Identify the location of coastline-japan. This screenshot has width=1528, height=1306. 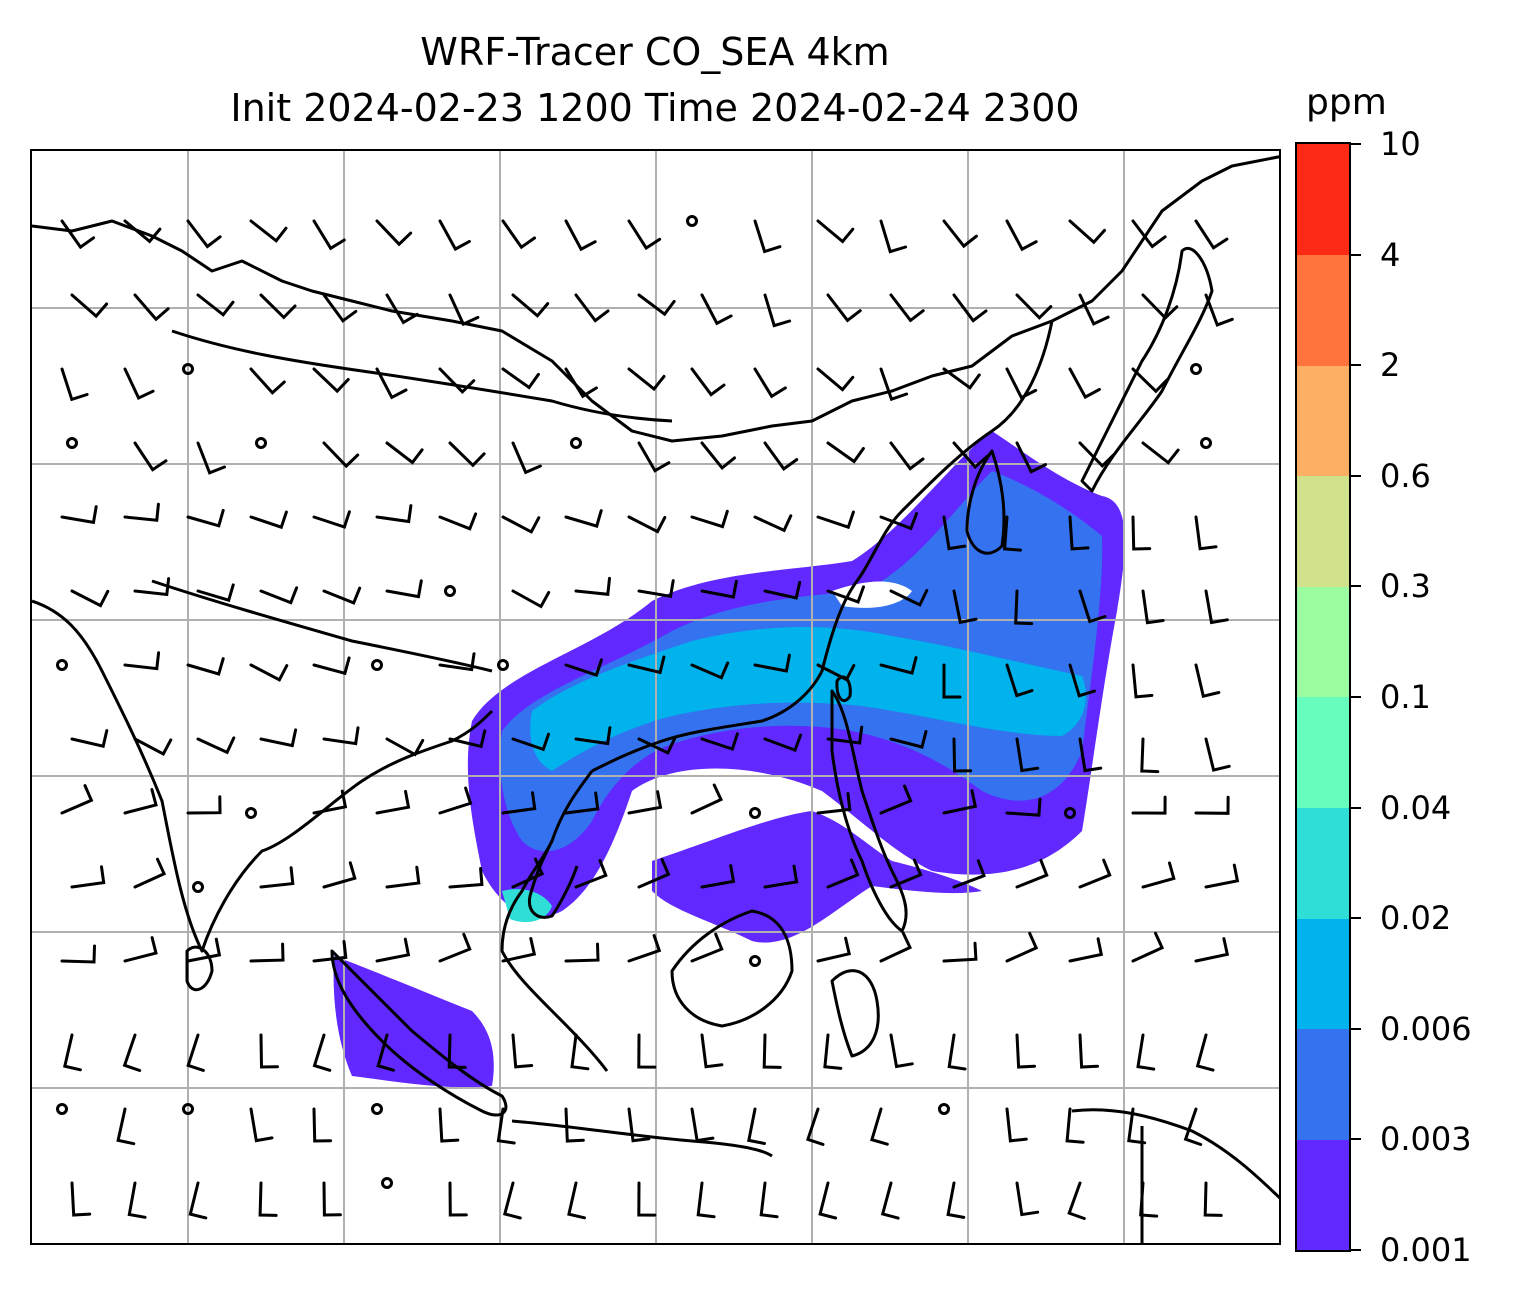
(1147, 370).